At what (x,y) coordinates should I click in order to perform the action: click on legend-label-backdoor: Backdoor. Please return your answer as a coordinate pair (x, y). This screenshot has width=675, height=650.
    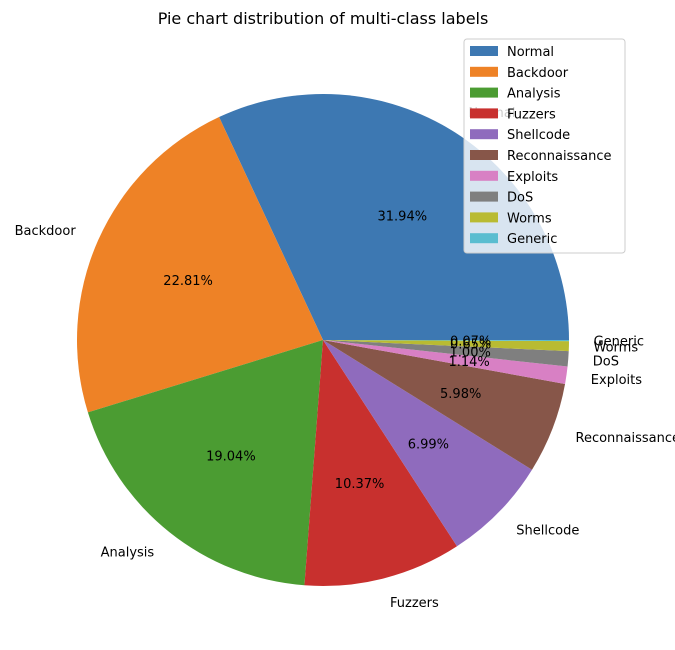
    Looking at the image, I should click on (538, 73).